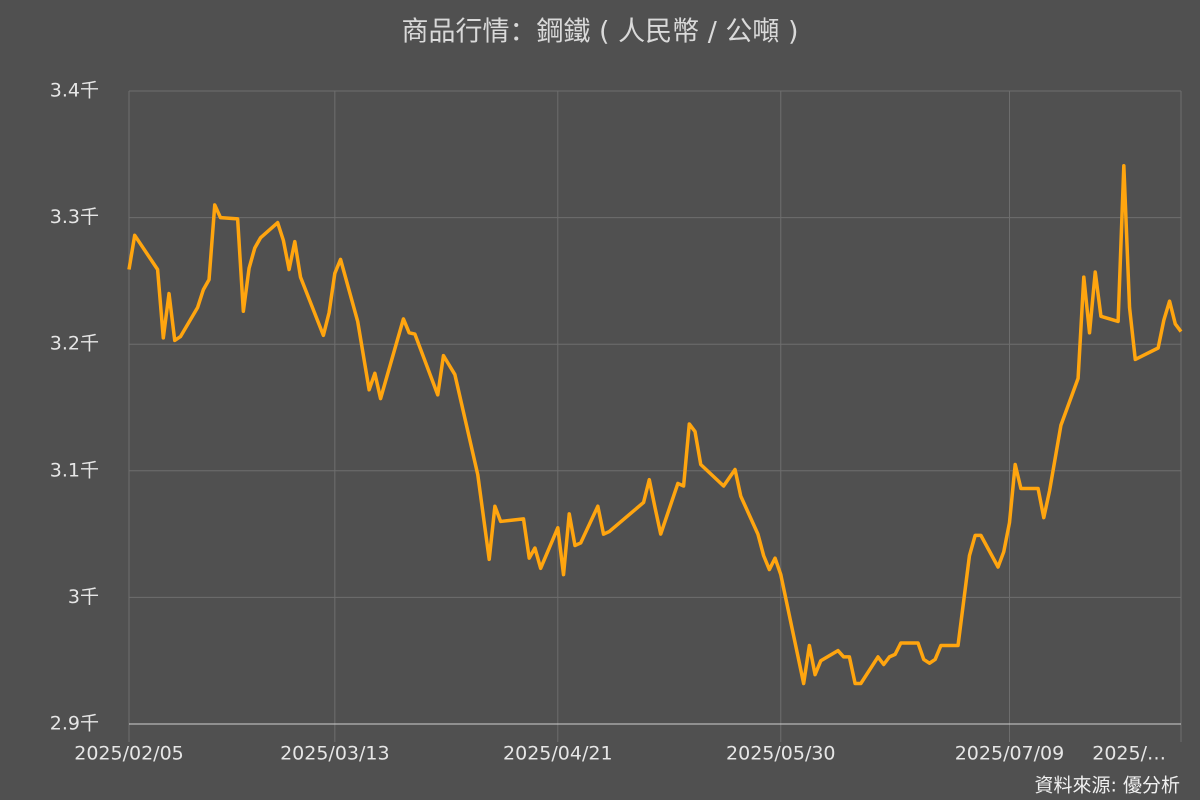  What do you see at coordinates (129, 754) in the screenshot?
I see `x-tick-label: 2025/02/05` at bounding box center [129, 754].